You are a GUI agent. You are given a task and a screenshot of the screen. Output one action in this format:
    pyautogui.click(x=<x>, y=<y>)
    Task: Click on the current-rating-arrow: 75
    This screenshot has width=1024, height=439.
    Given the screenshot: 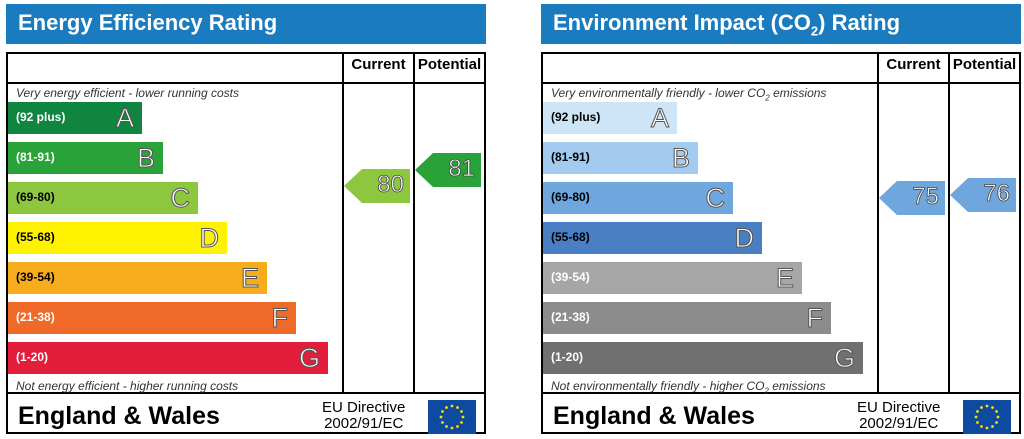 What is the action you would take?
    pyautogui.click(x=912, y=198)
    